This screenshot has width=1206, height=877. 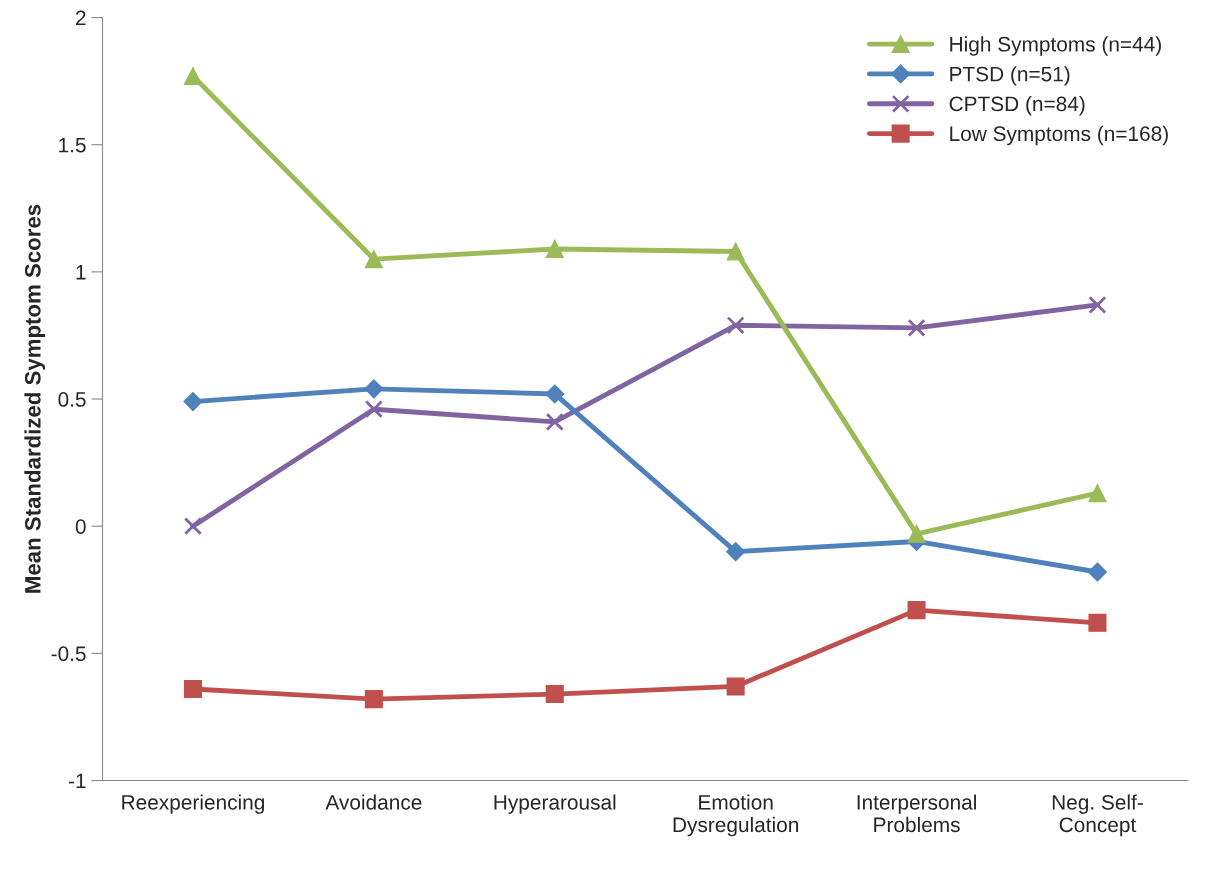 What do you see at coordinates (77, 781) in the screenshot?
I see `y-tick-label: -1` at bounding box center [77, 781].